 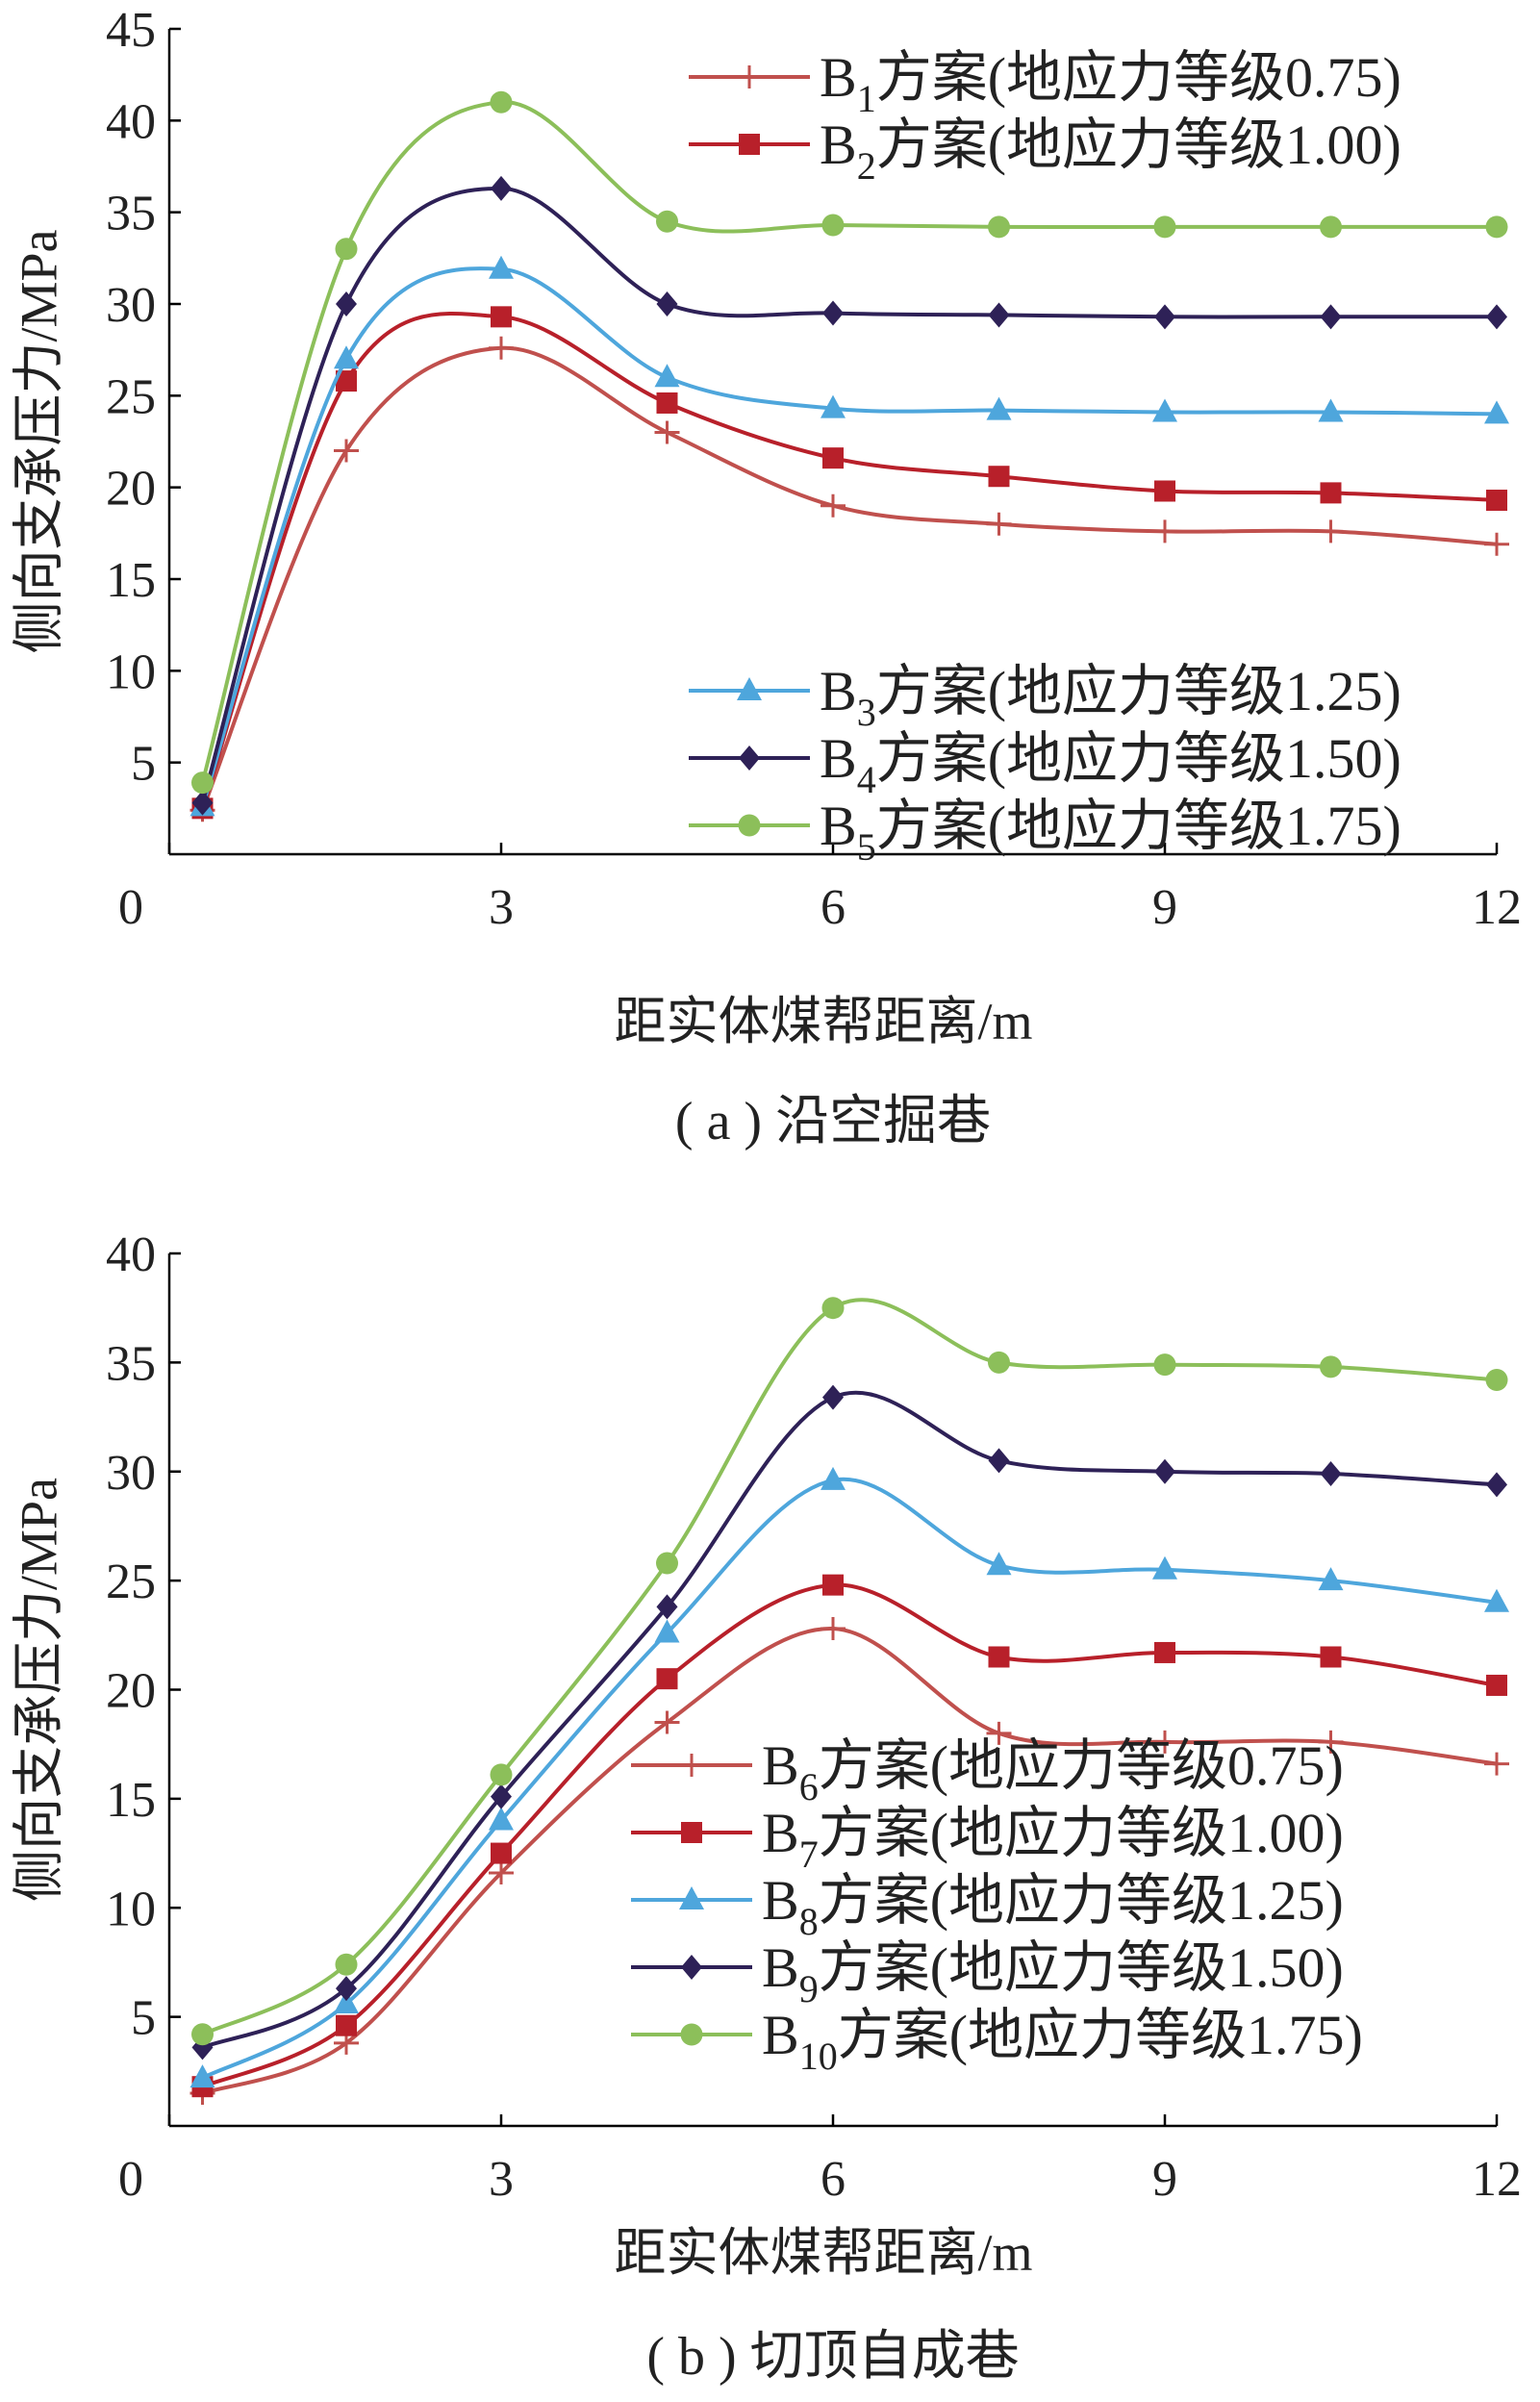 I want to click on legend-label: B5方案(地应力等级1.75), so click(x=1110, y=832).